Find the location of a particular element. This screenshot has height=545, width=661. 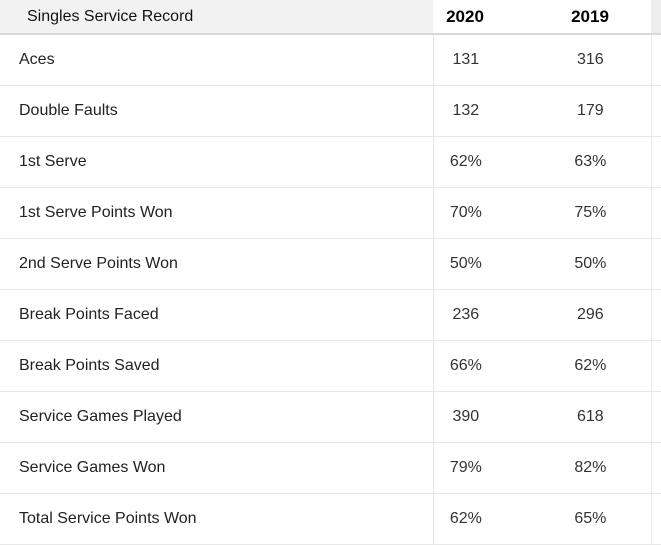

row-values: 390 618 is located at coordinates (542, 417).